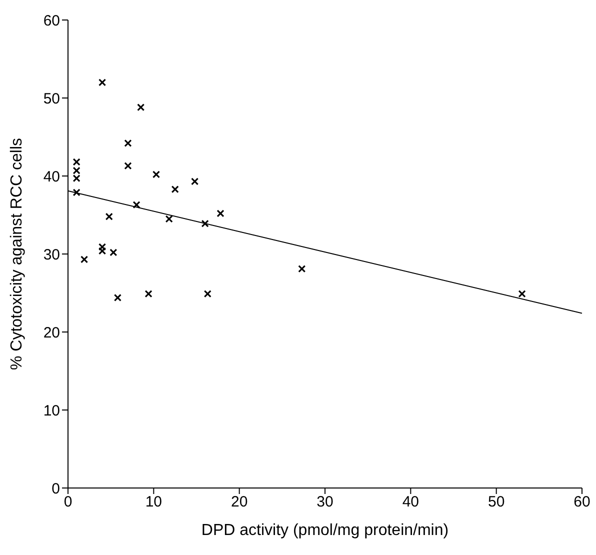 Image resolution: width=596 pixels, height=555 pixels. What do you see at coordinates (325, 502) in the screenshot?
I see `x-tick-label: 30` at bounding box center [325, 502].